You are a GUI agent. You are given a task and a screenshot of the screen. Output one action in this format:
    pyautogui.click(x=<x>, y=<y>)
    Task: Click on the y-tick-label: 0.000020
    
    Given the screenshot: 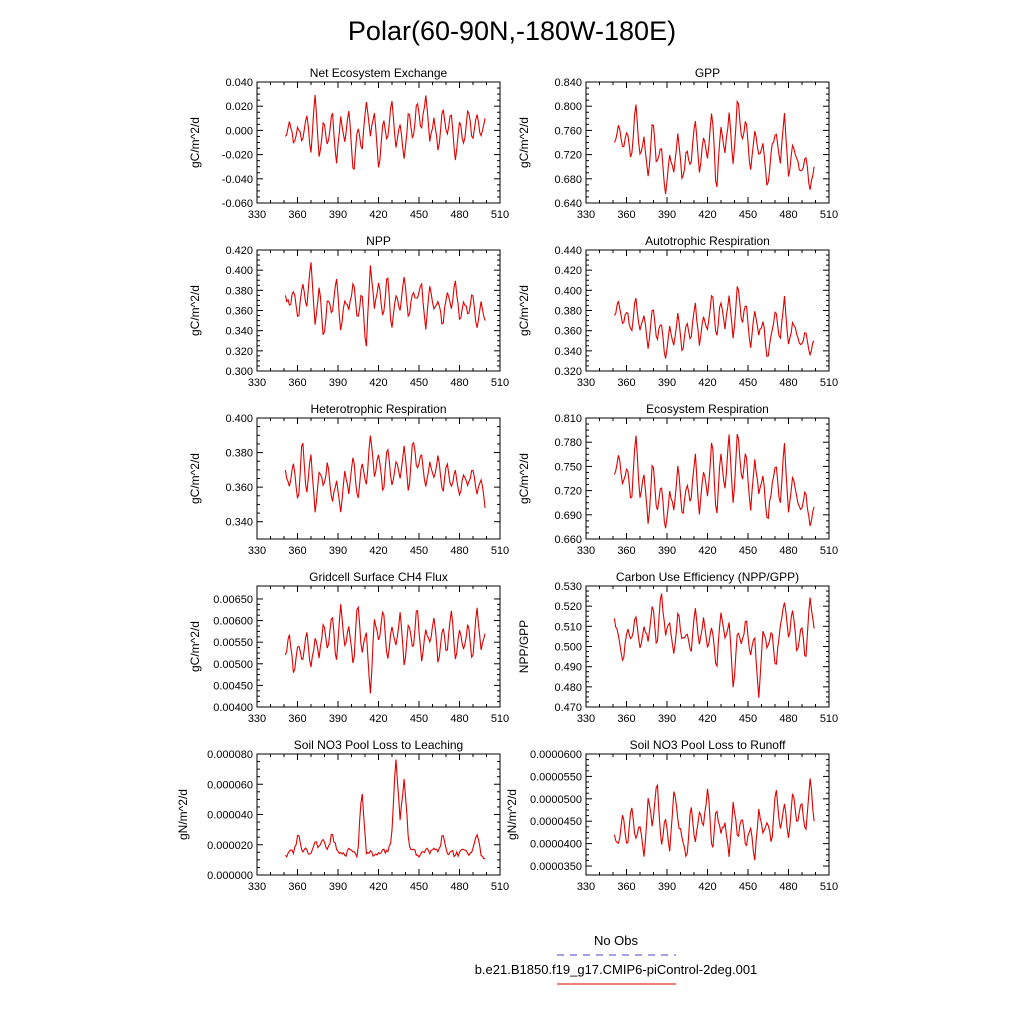 What is the action you would take?
    pyautogui.click(x=230, y=846)
    